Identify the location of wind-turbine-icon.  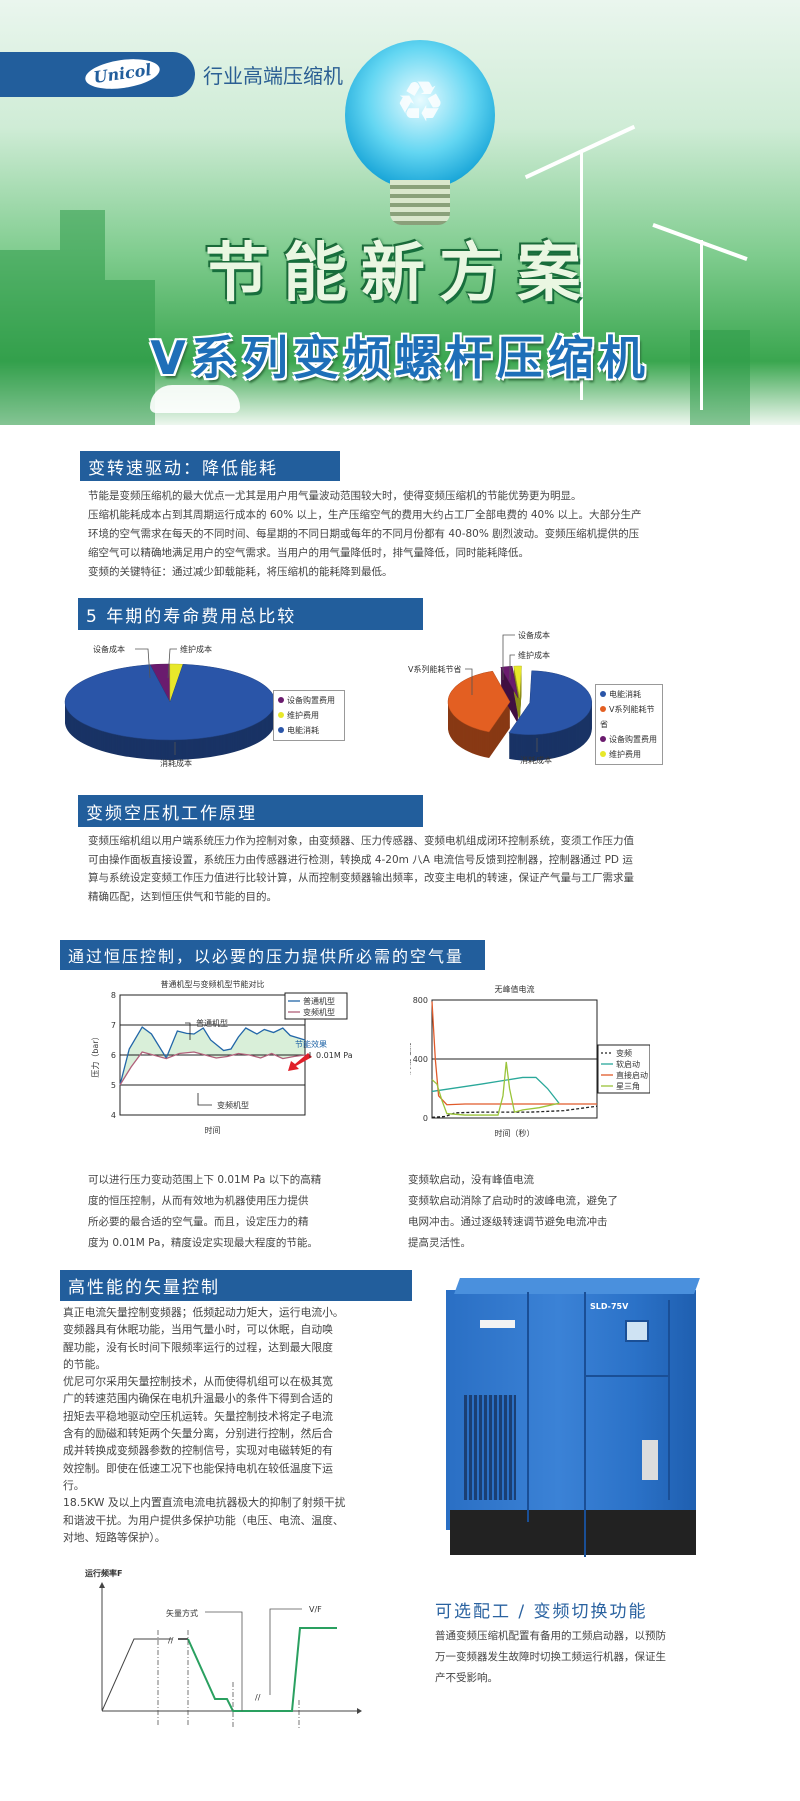
(581, 275).